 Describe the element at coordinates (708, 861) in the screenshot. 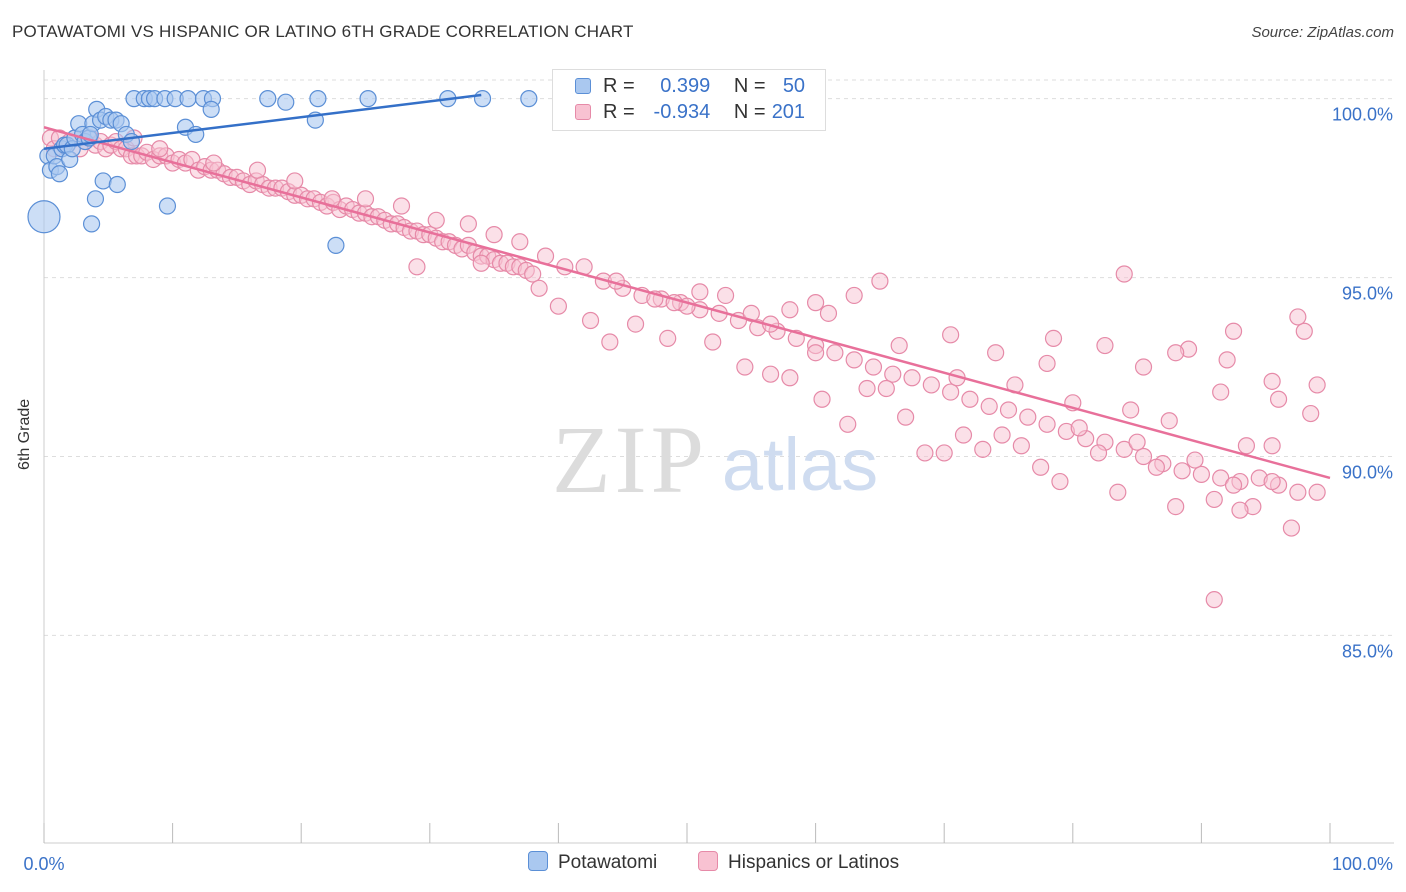

I see `bottom-legend-swatch-pink` at that location.